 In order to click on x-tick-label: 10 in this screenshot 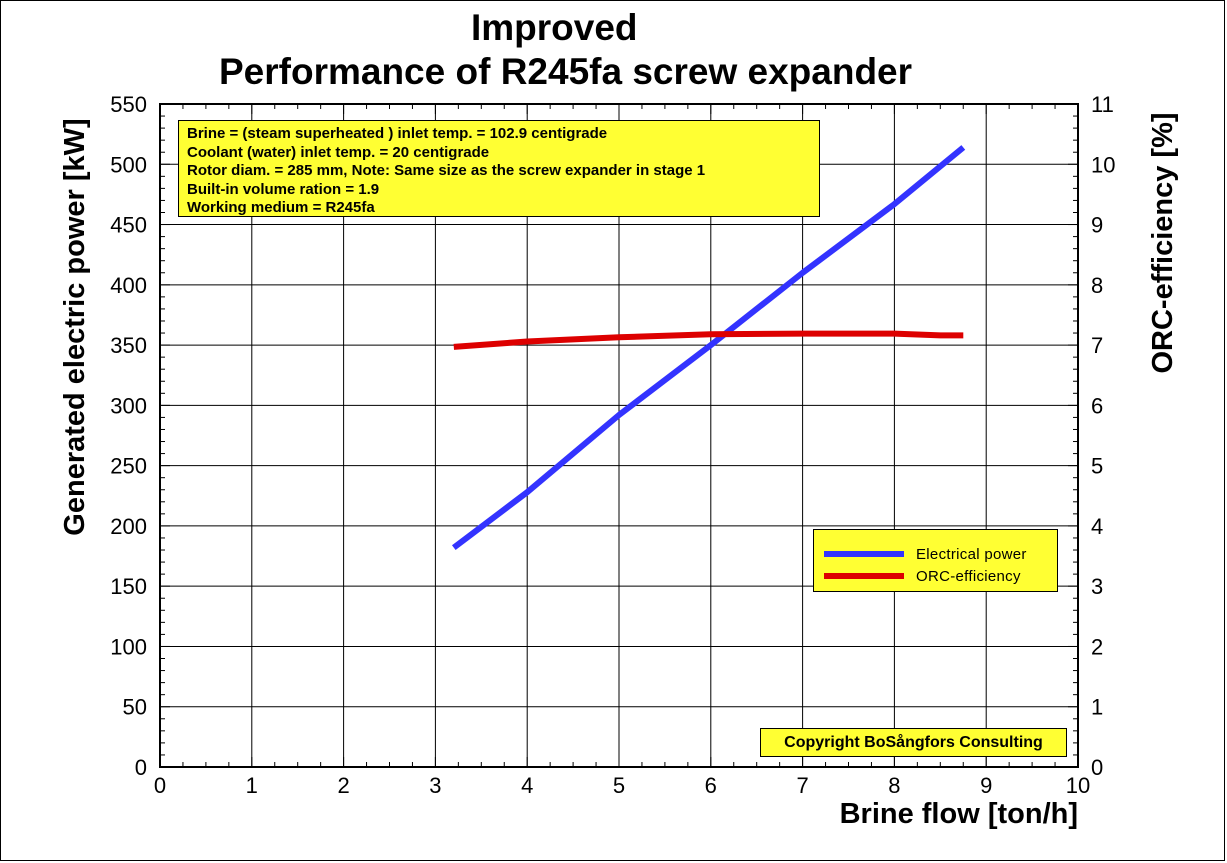, I will do `click(1078, 785)`.